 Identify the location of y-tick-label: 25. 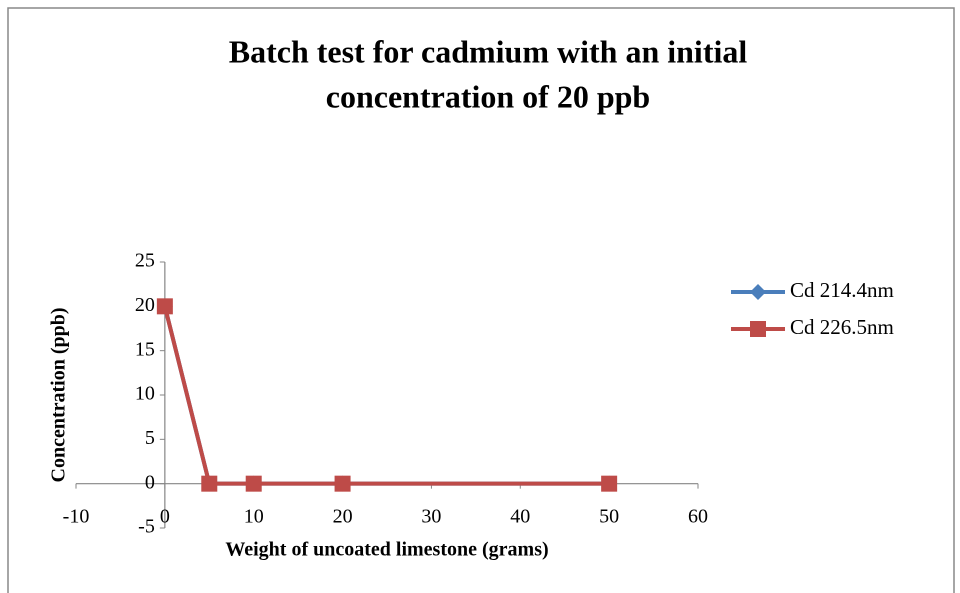
(145, 261).